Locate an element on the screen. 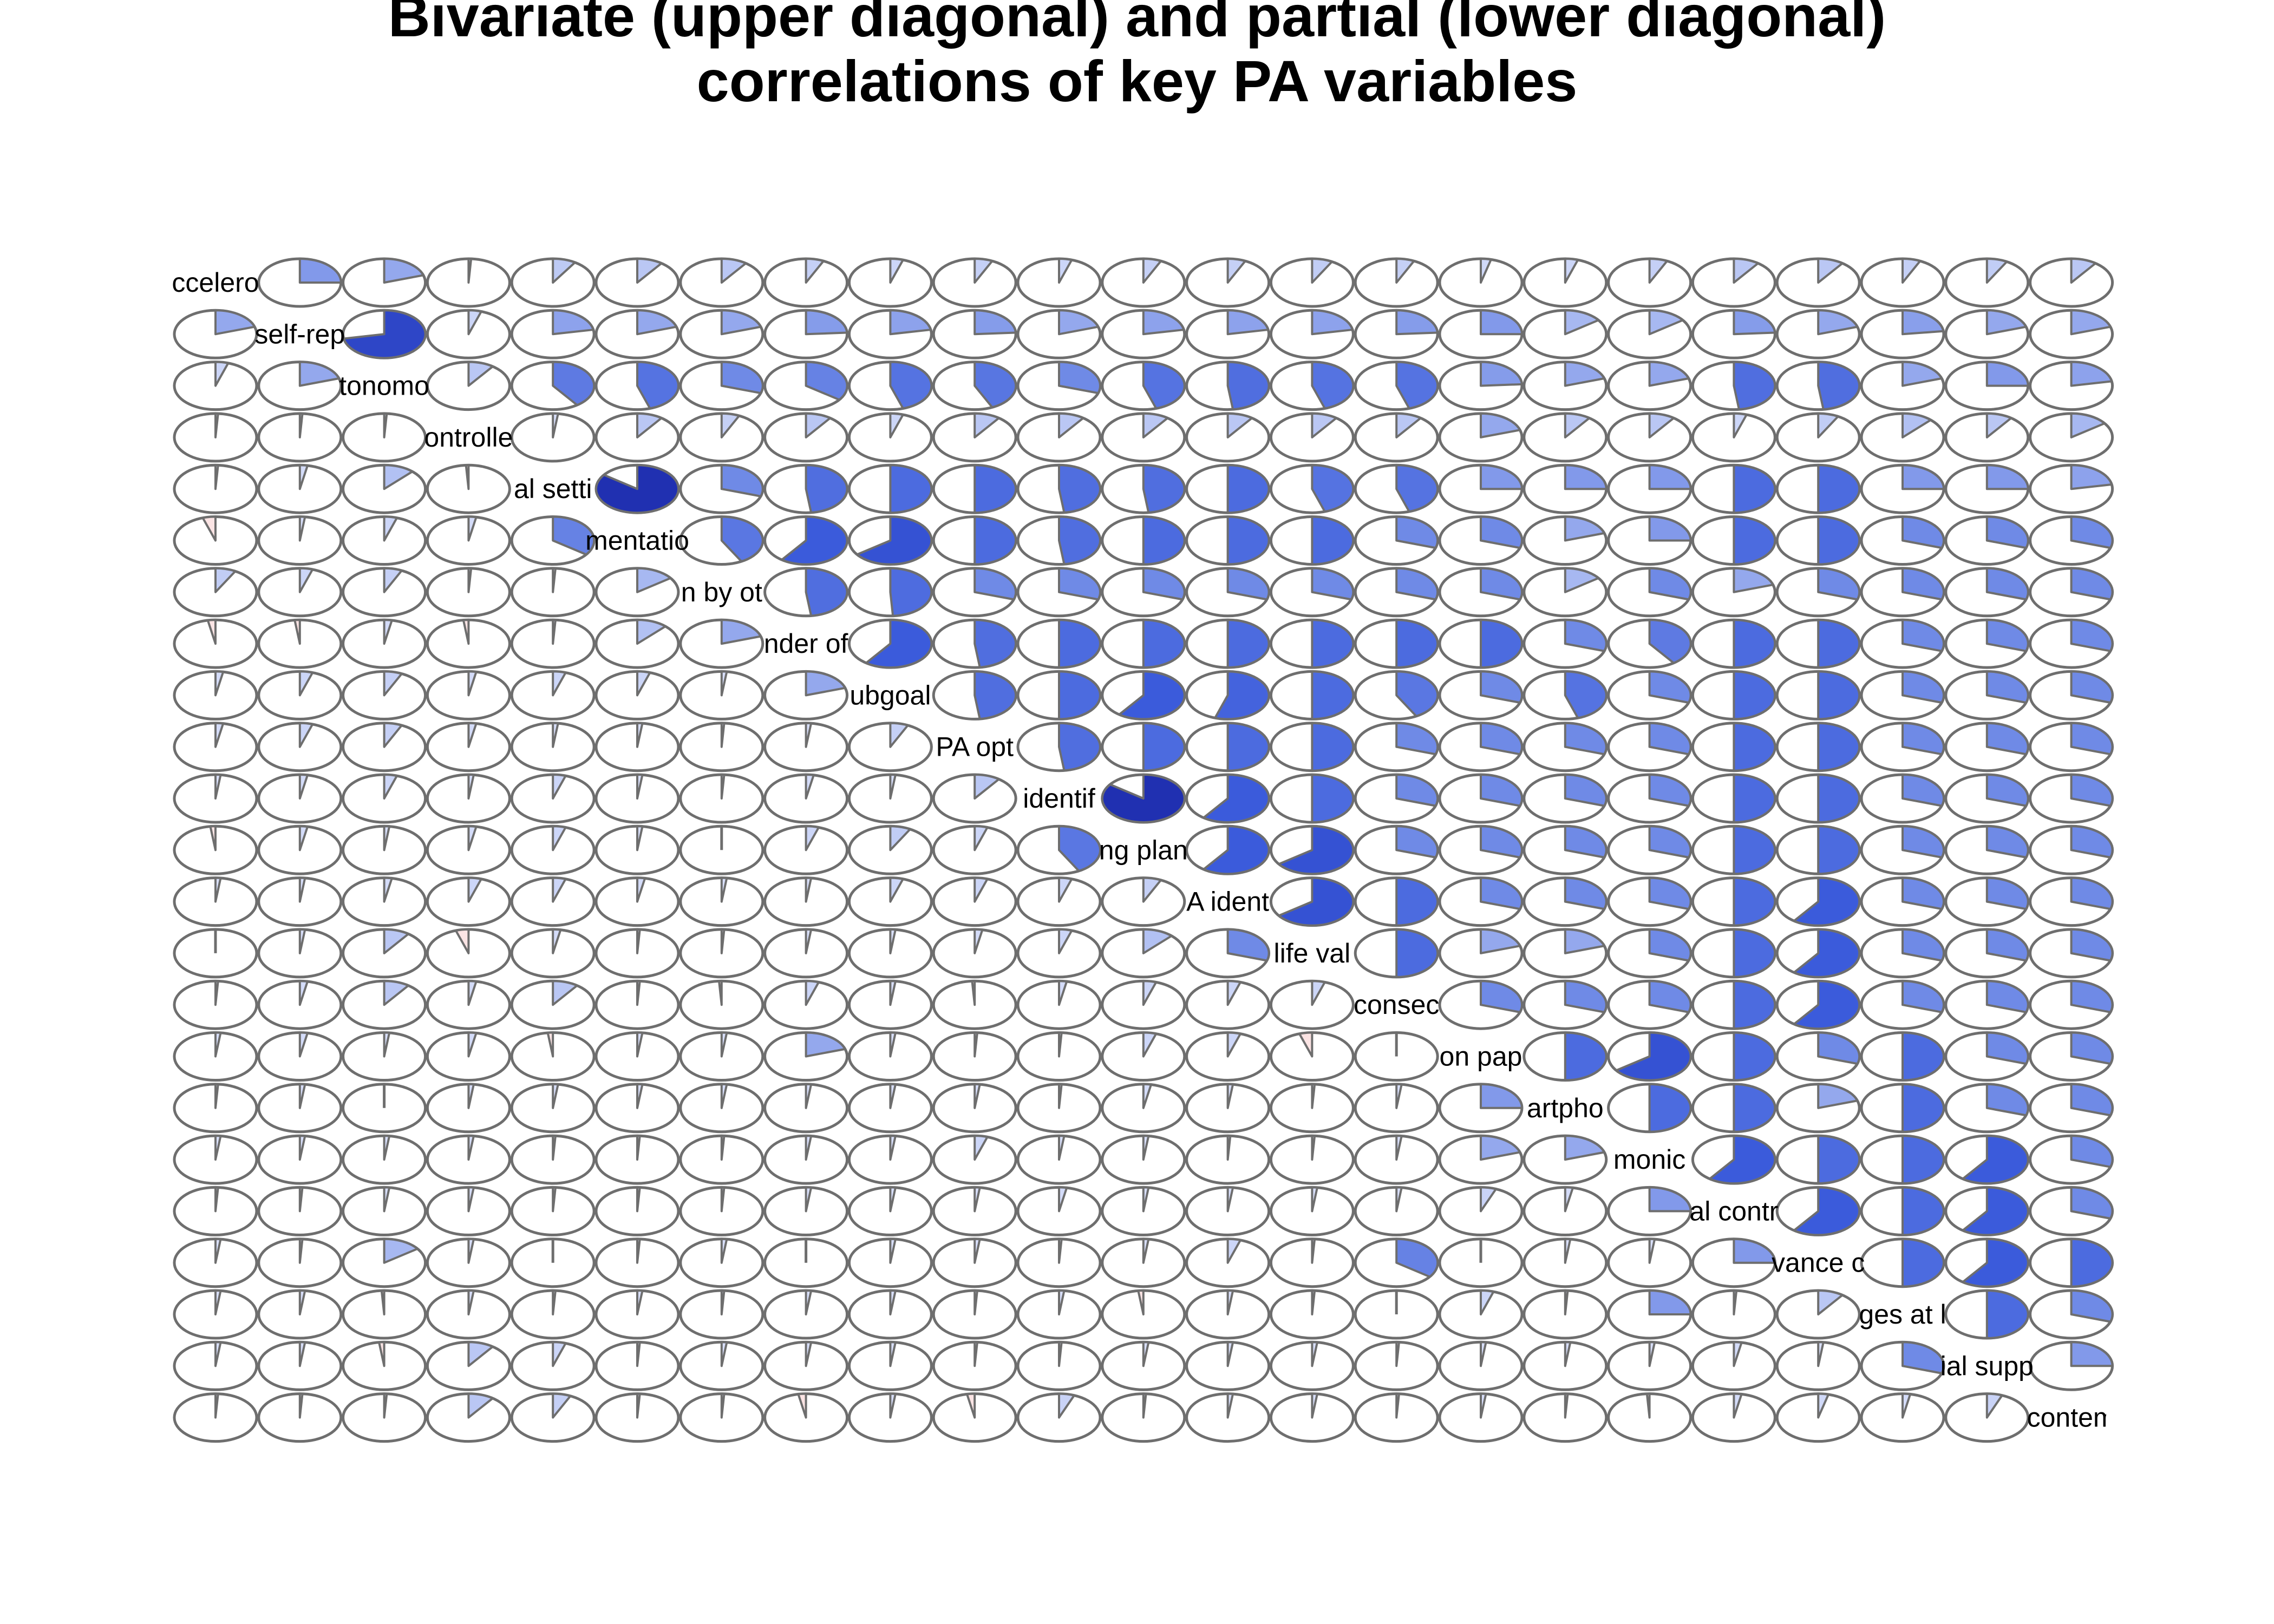 The width and height of the screenshot is (2274, 1624). lower-pie-r8-c3 is located at coordinates (469, 695).